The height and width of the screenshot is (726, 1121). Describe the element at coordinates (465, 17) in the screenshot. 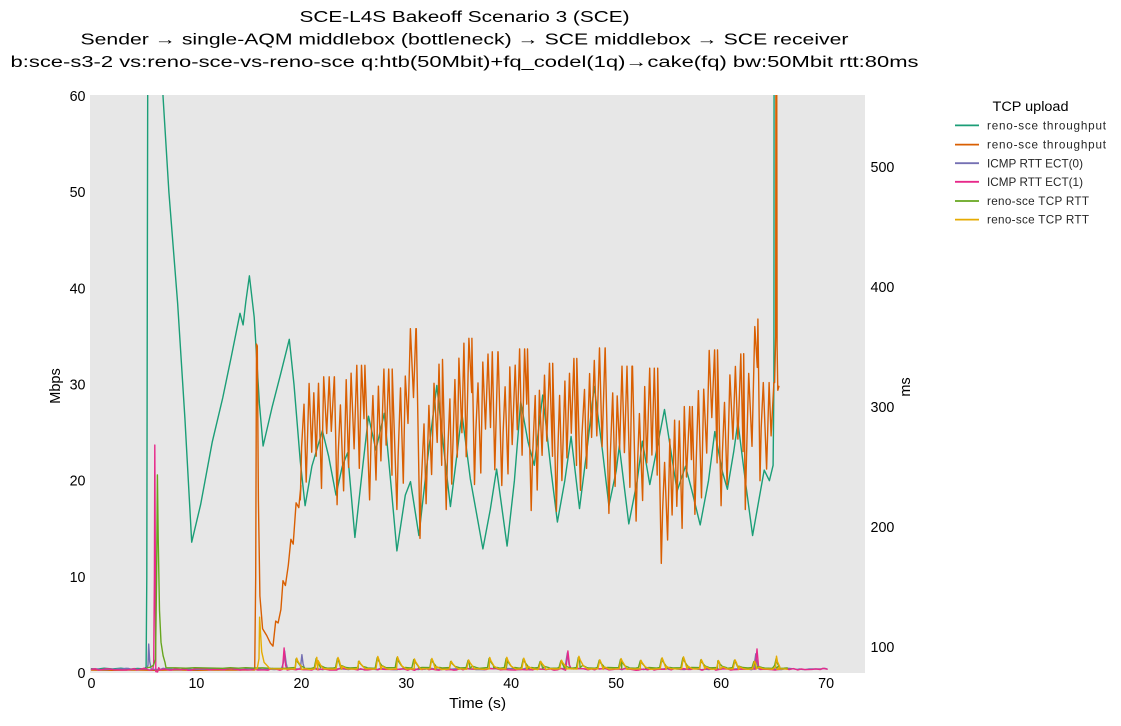

I see `svg-text:SCE-L4S Bakeoff Scenario 3 (SC: SCE-L4S Bakeoff Scenario 3 (SCE)` at that location.